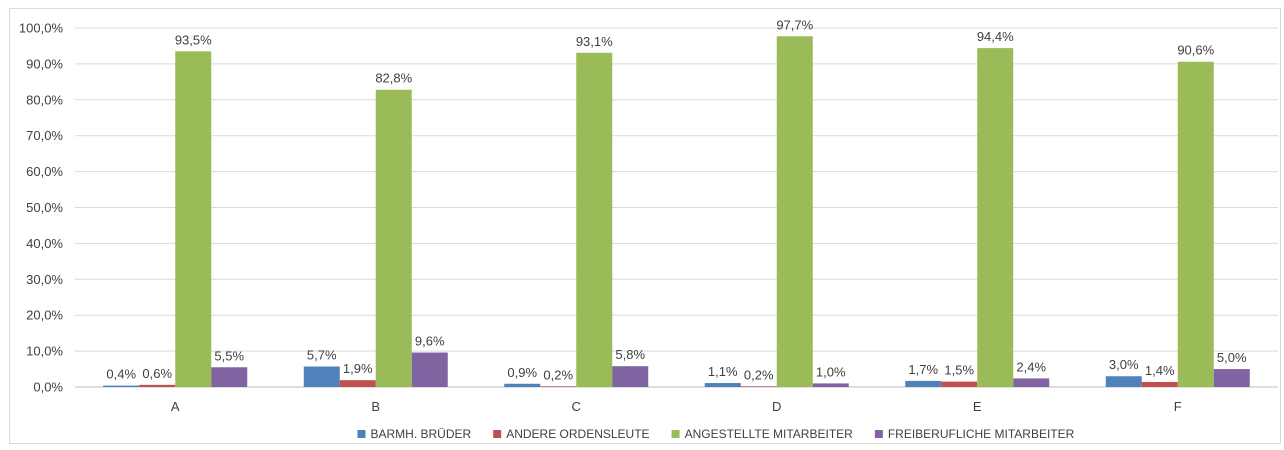 This screenshot has height=450, width=1284. What do you see at coordinates (769, 434) in the screenshot?
I see `legend-label: ANGESTELLTE MITARBEITER` at bounding box center [769, 434].